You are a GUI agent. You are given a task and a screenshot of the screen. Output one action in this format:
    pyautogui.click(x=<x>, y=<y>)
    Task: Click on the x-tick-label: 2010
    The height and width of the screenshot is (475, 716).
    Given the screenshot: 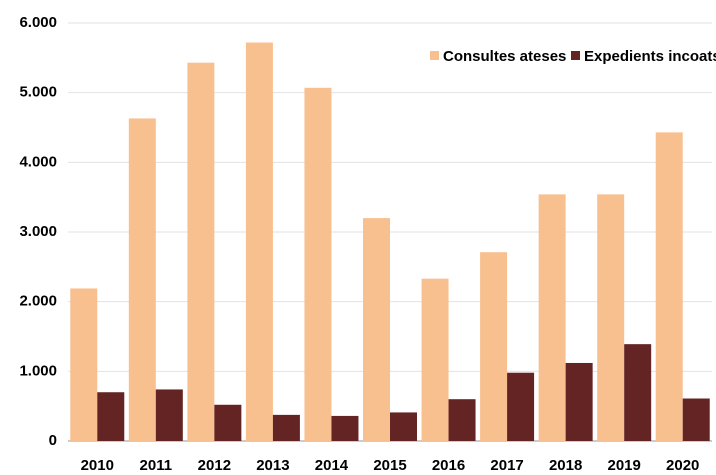 What is the action you would take?
    pyautogui.click(x=97, y=465)
    